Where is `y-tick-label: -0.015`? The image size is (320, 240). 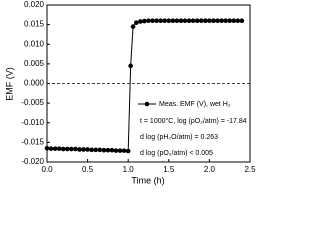
y-tick-label: -0.015 is located at coordinates (32, 141).